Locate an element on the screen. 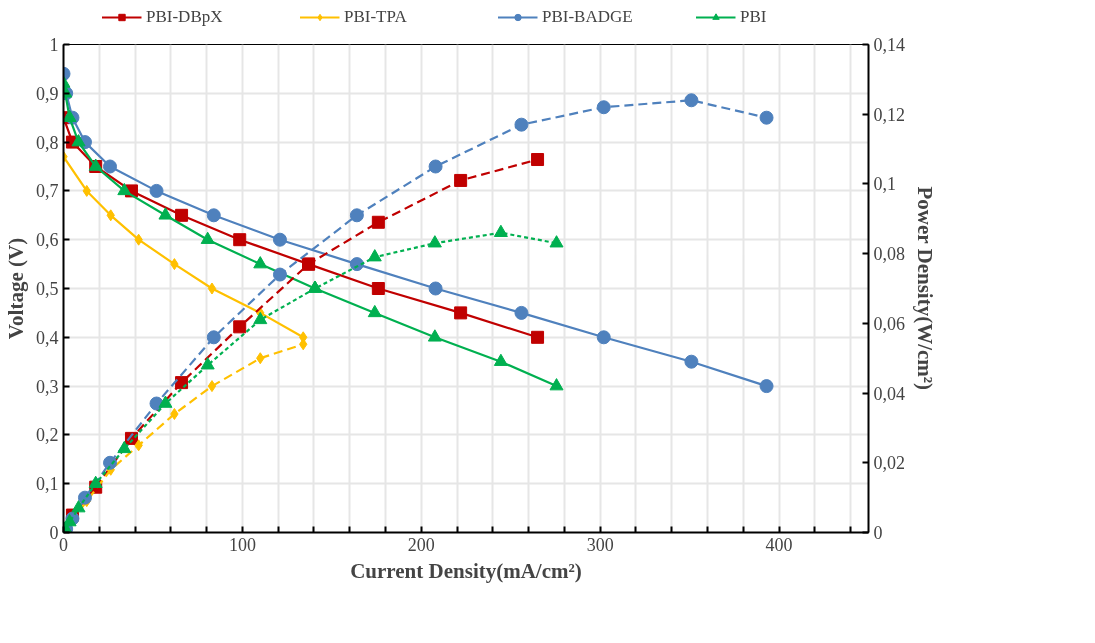  y2-tick-label: 0,12 is located at coordinates (889, 114).